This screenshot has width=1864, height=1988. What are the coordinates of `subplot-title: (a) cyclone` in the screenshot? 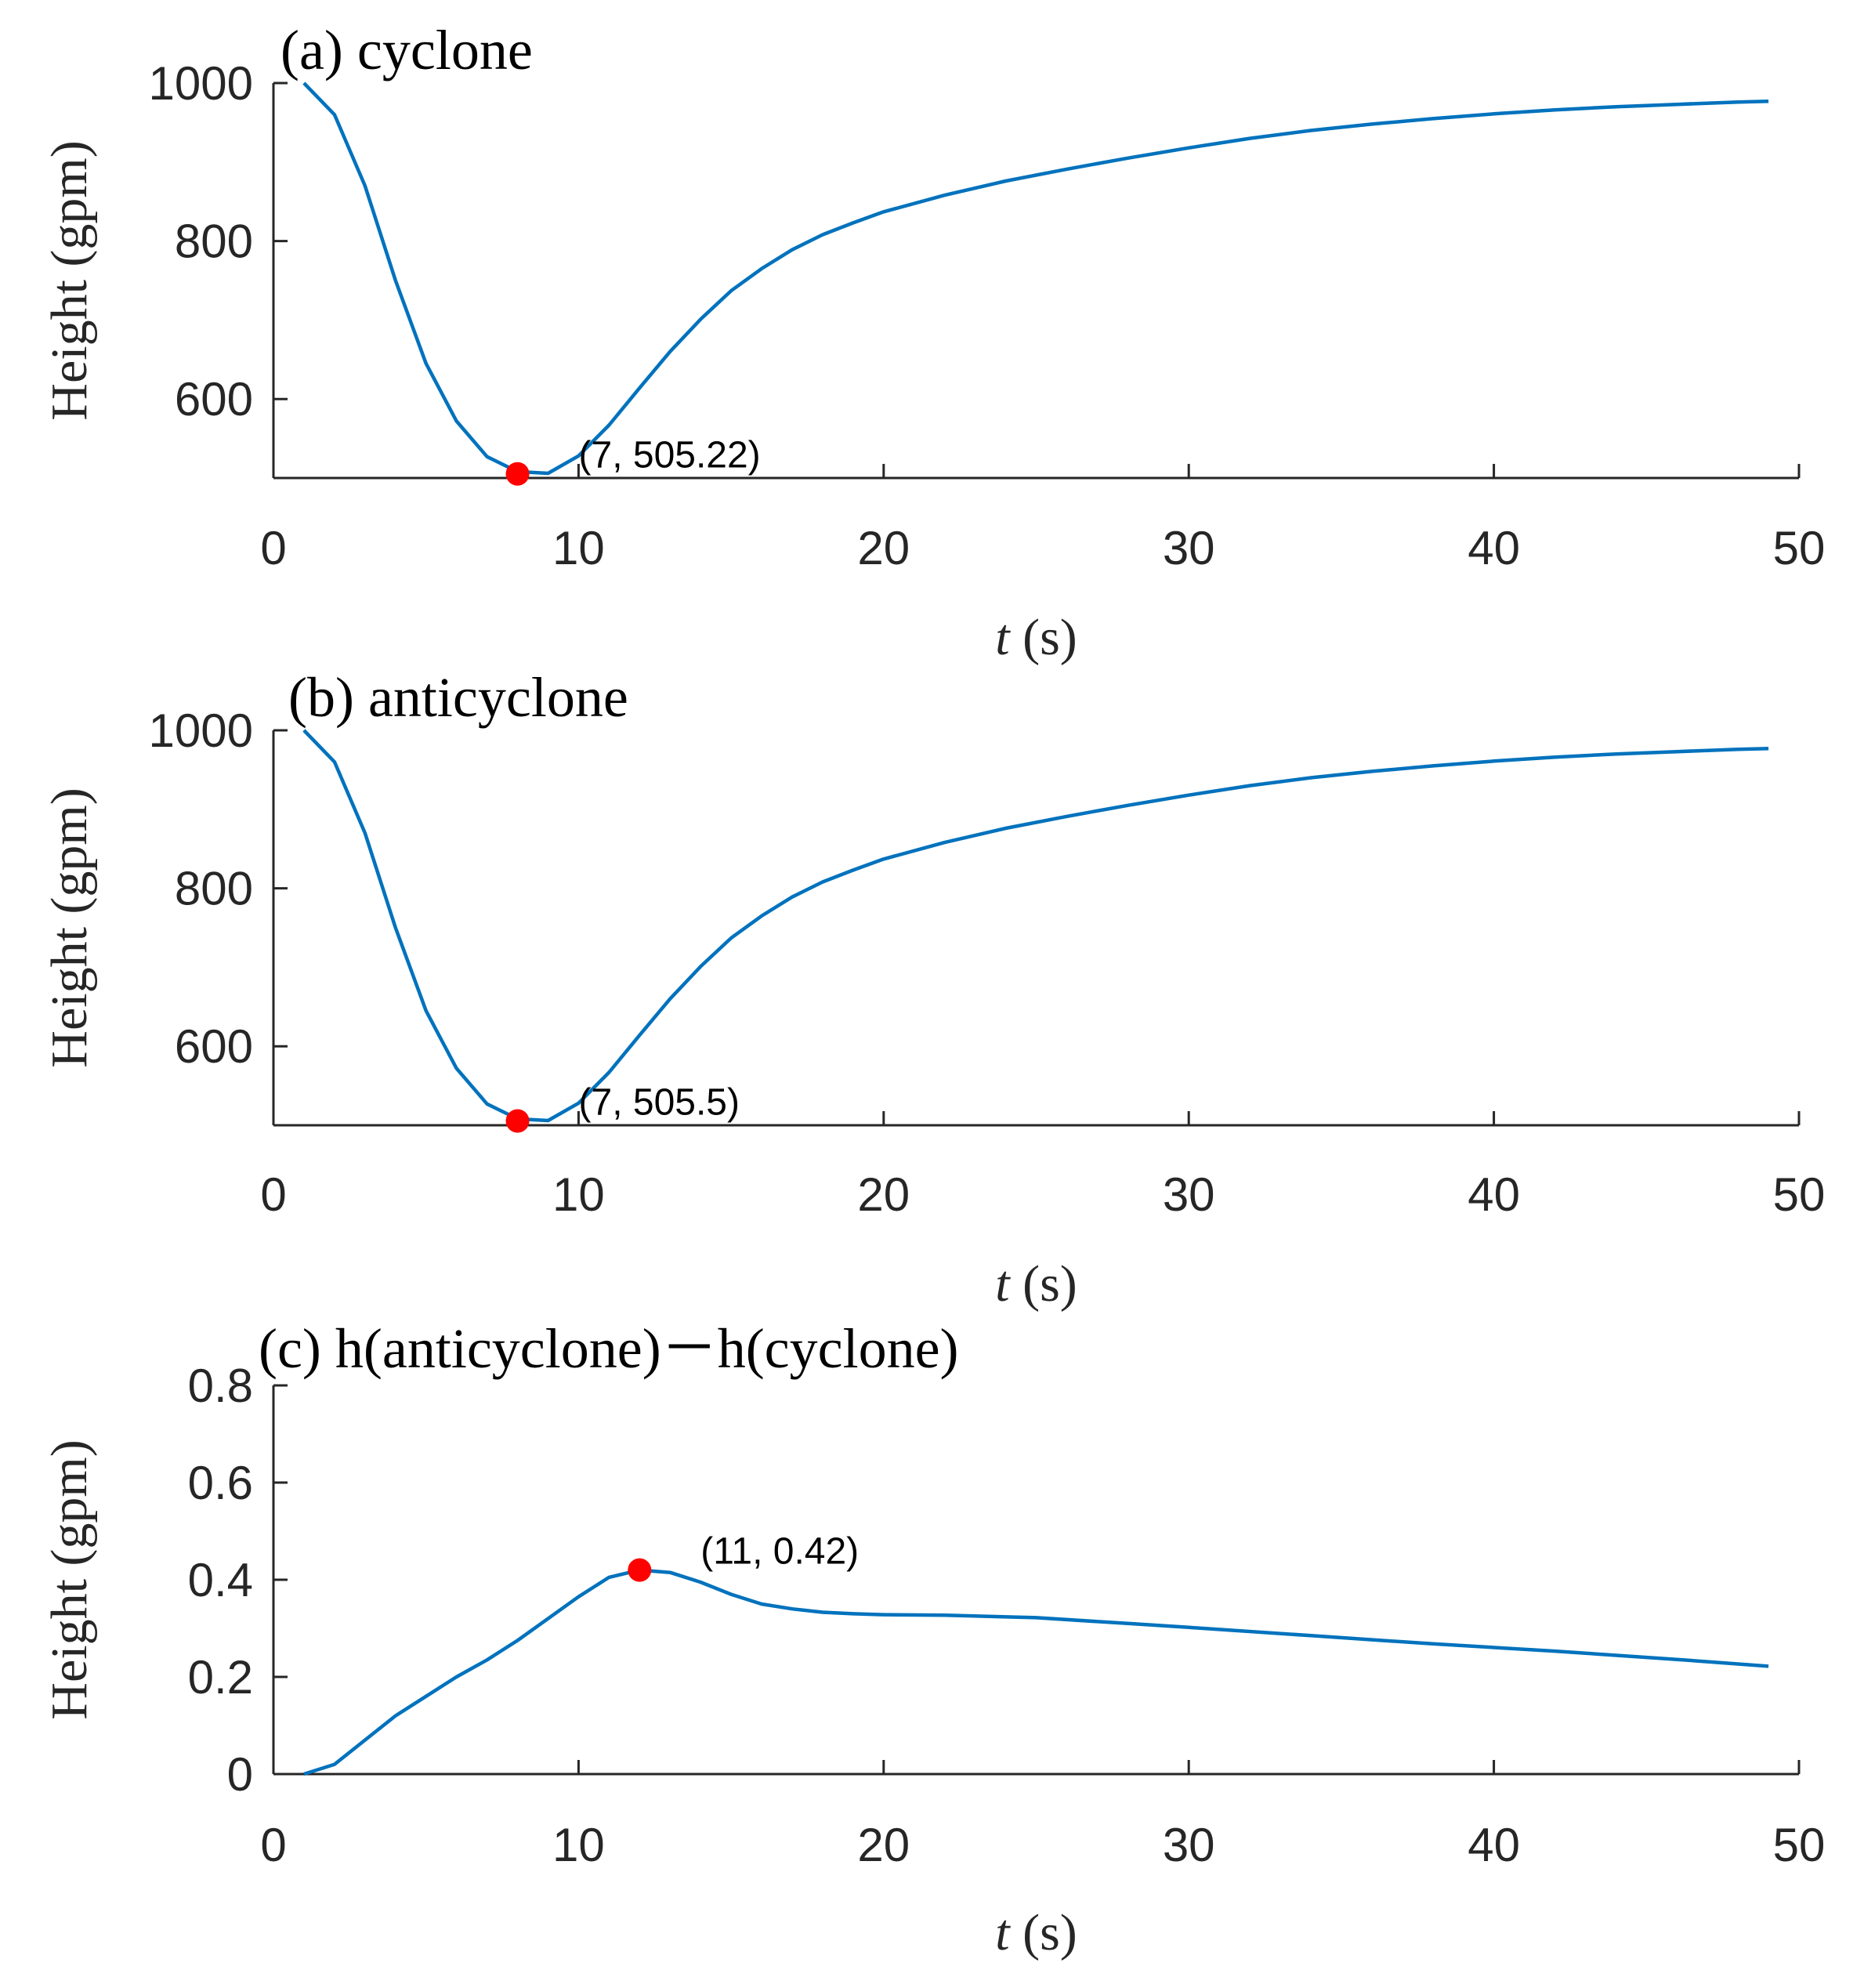 It's located at (407, 50).